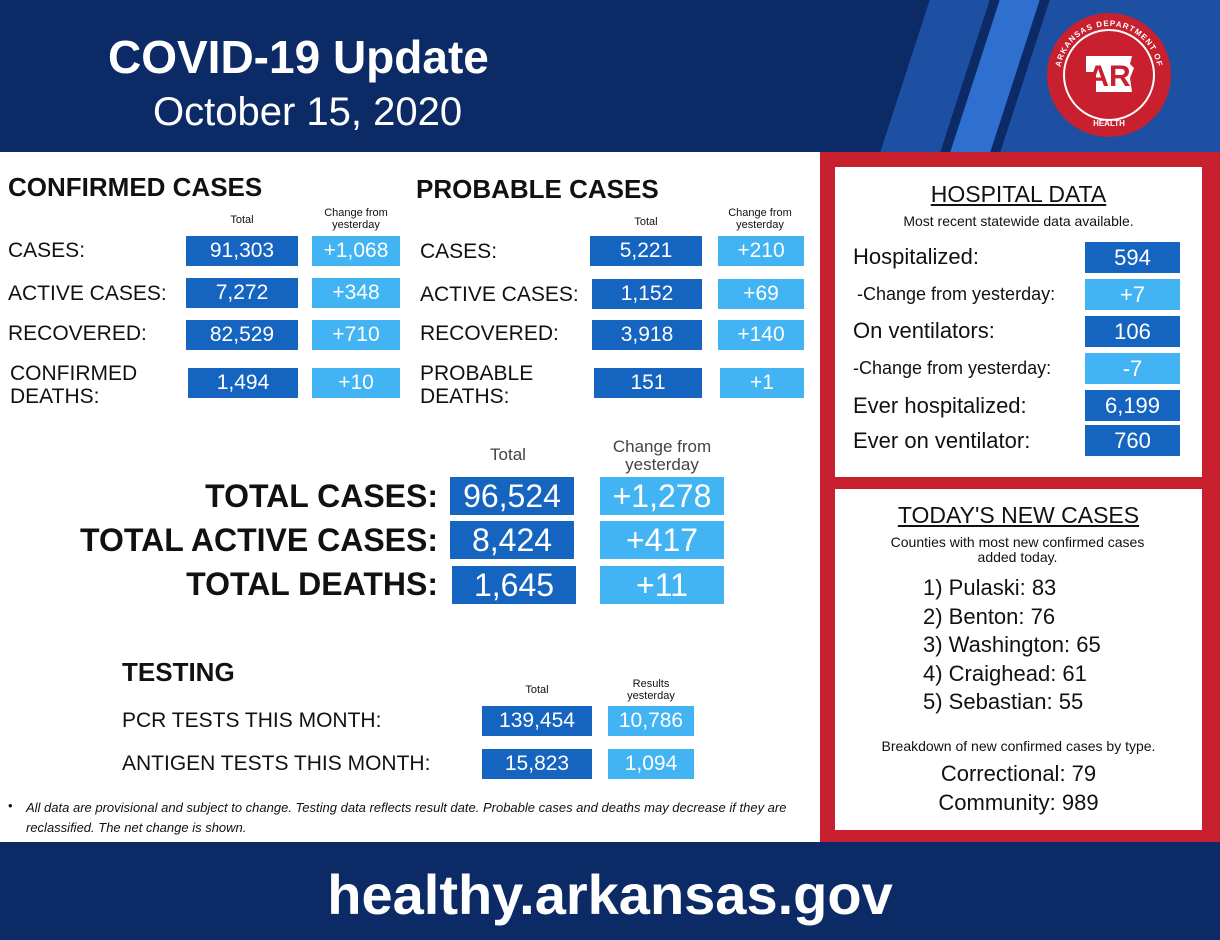 This screenshot has height=940, width=1220. What do you see at coordinates (252, 720) in the screenshot?
I see `pcr-tests-label: PCR TESTS THIS MONTH:` at bounding box center [252, 720].